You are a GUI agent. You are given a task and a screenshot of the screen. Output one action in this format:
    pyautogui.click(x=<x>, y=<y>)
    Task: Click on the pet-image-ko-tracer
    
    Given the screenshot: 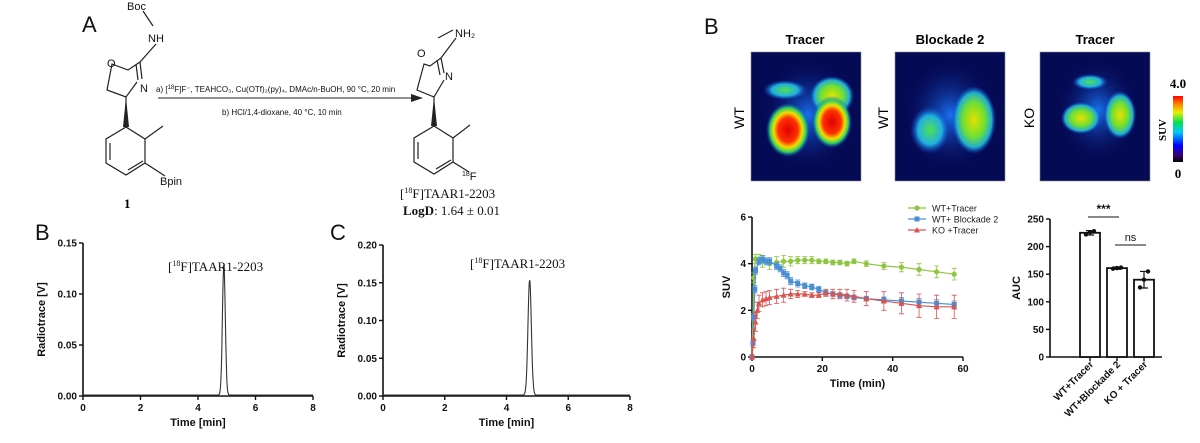 What is the action you would take?
    pyautogui.click(x=1095, y=116)
    